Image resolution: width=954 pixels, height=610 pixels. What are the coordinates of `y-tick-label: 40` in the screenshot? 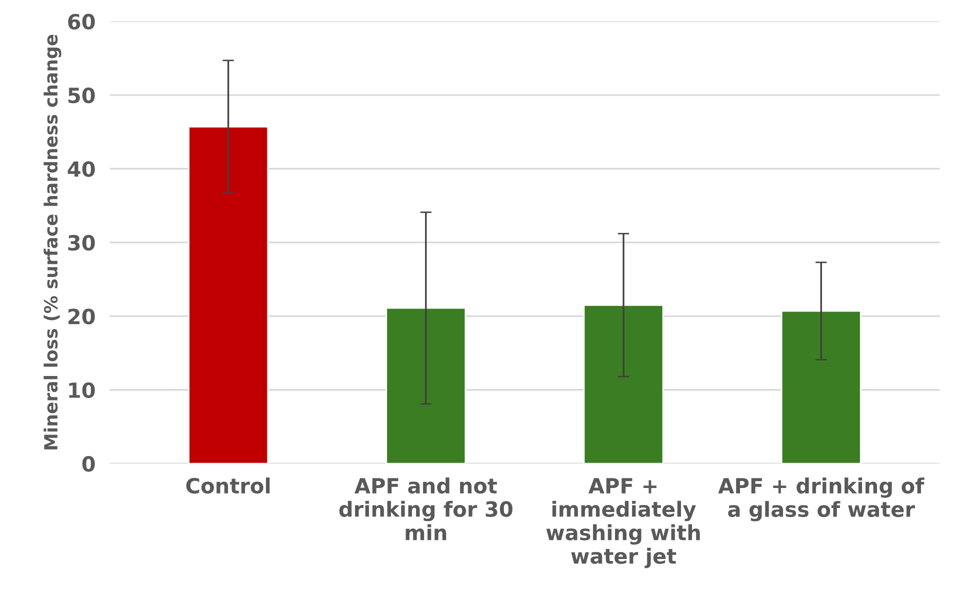 It's located at (81, 169).